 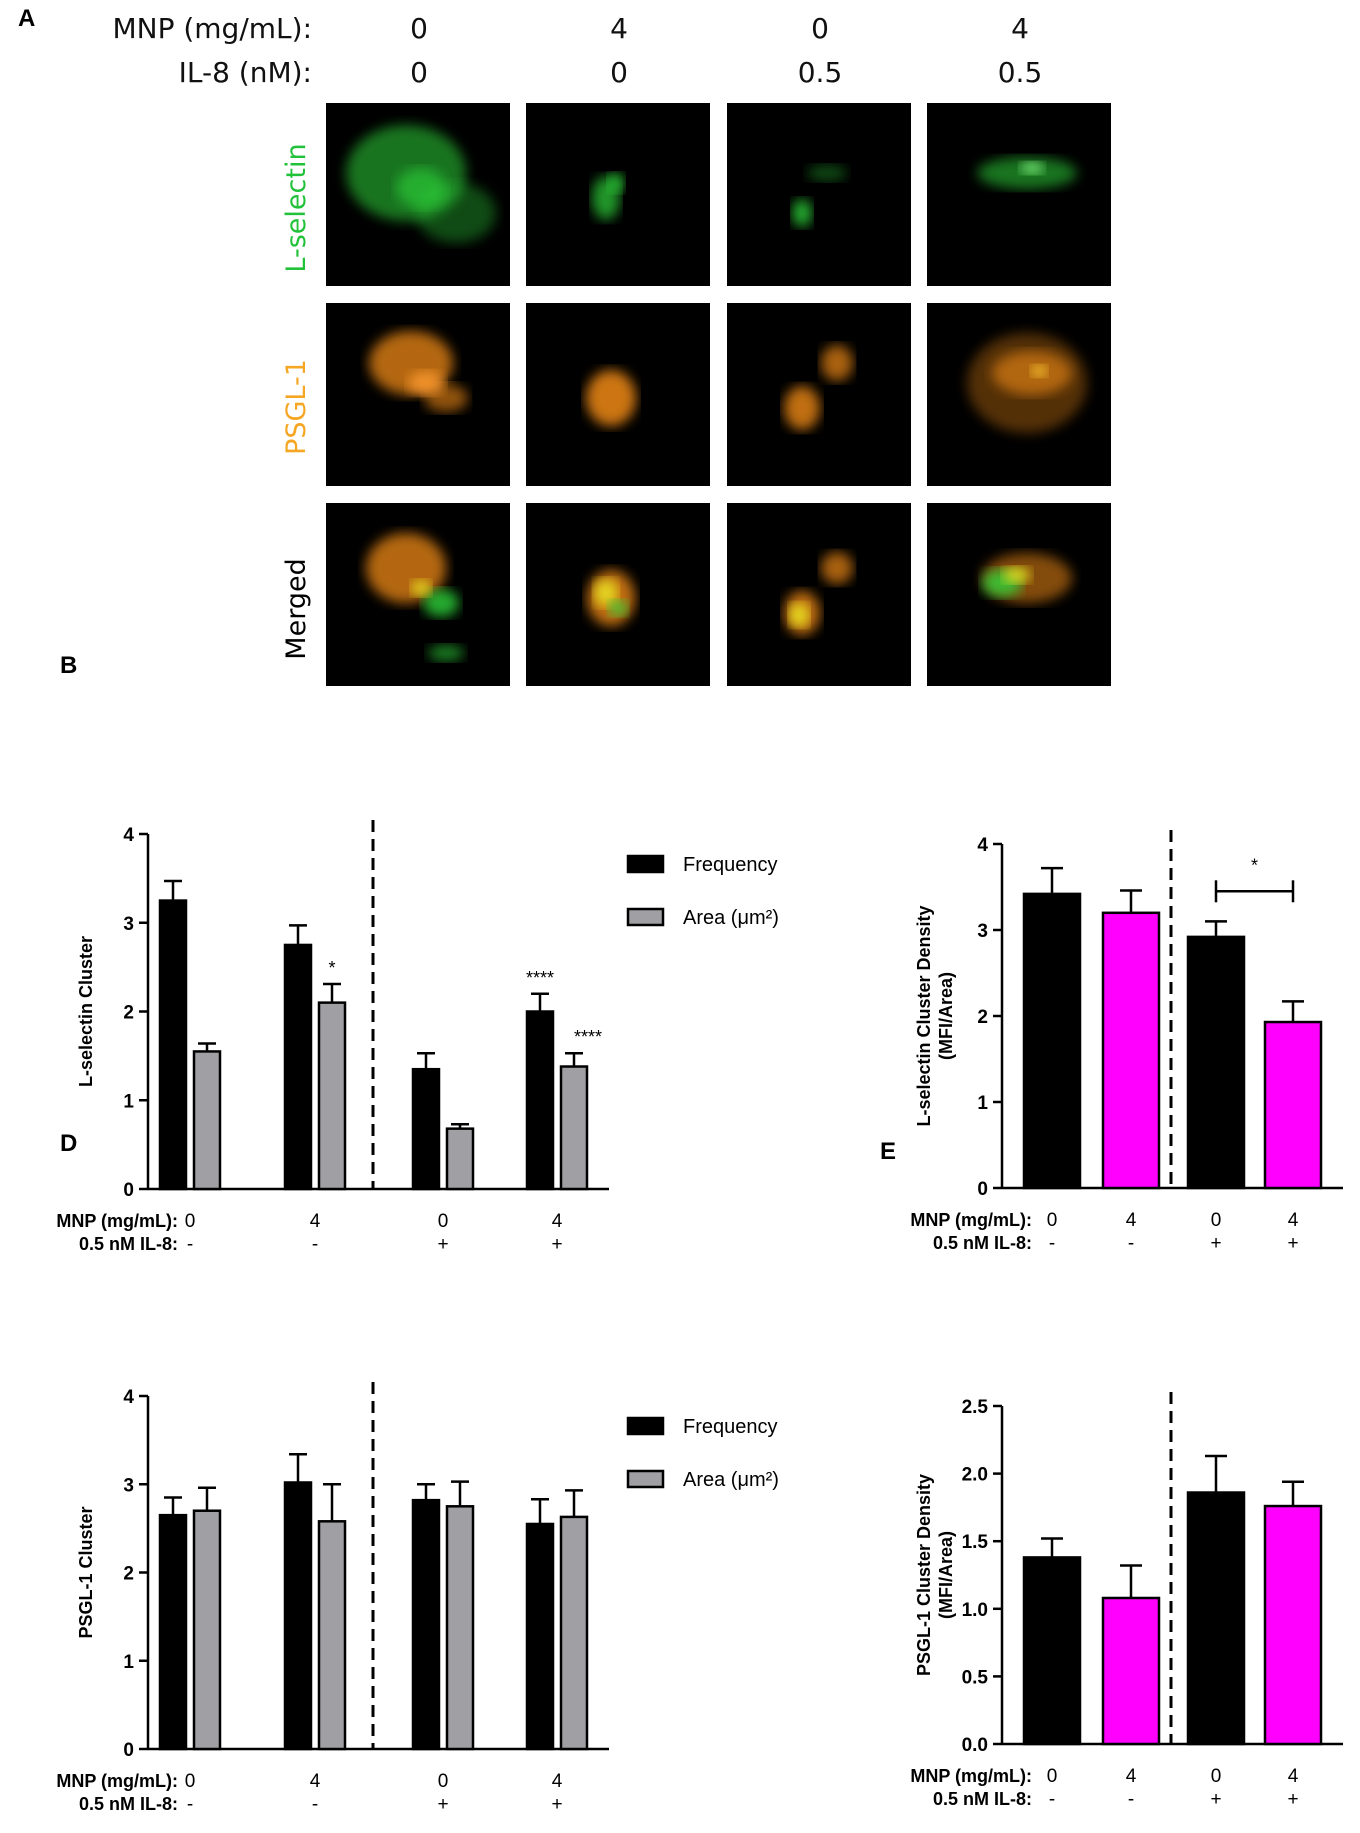 What do you see at coordinates (731, 1480) in the screenshot?
I see `chart-d-legend-label-area: Area (μm²)` at bounding box center [731, 1480].